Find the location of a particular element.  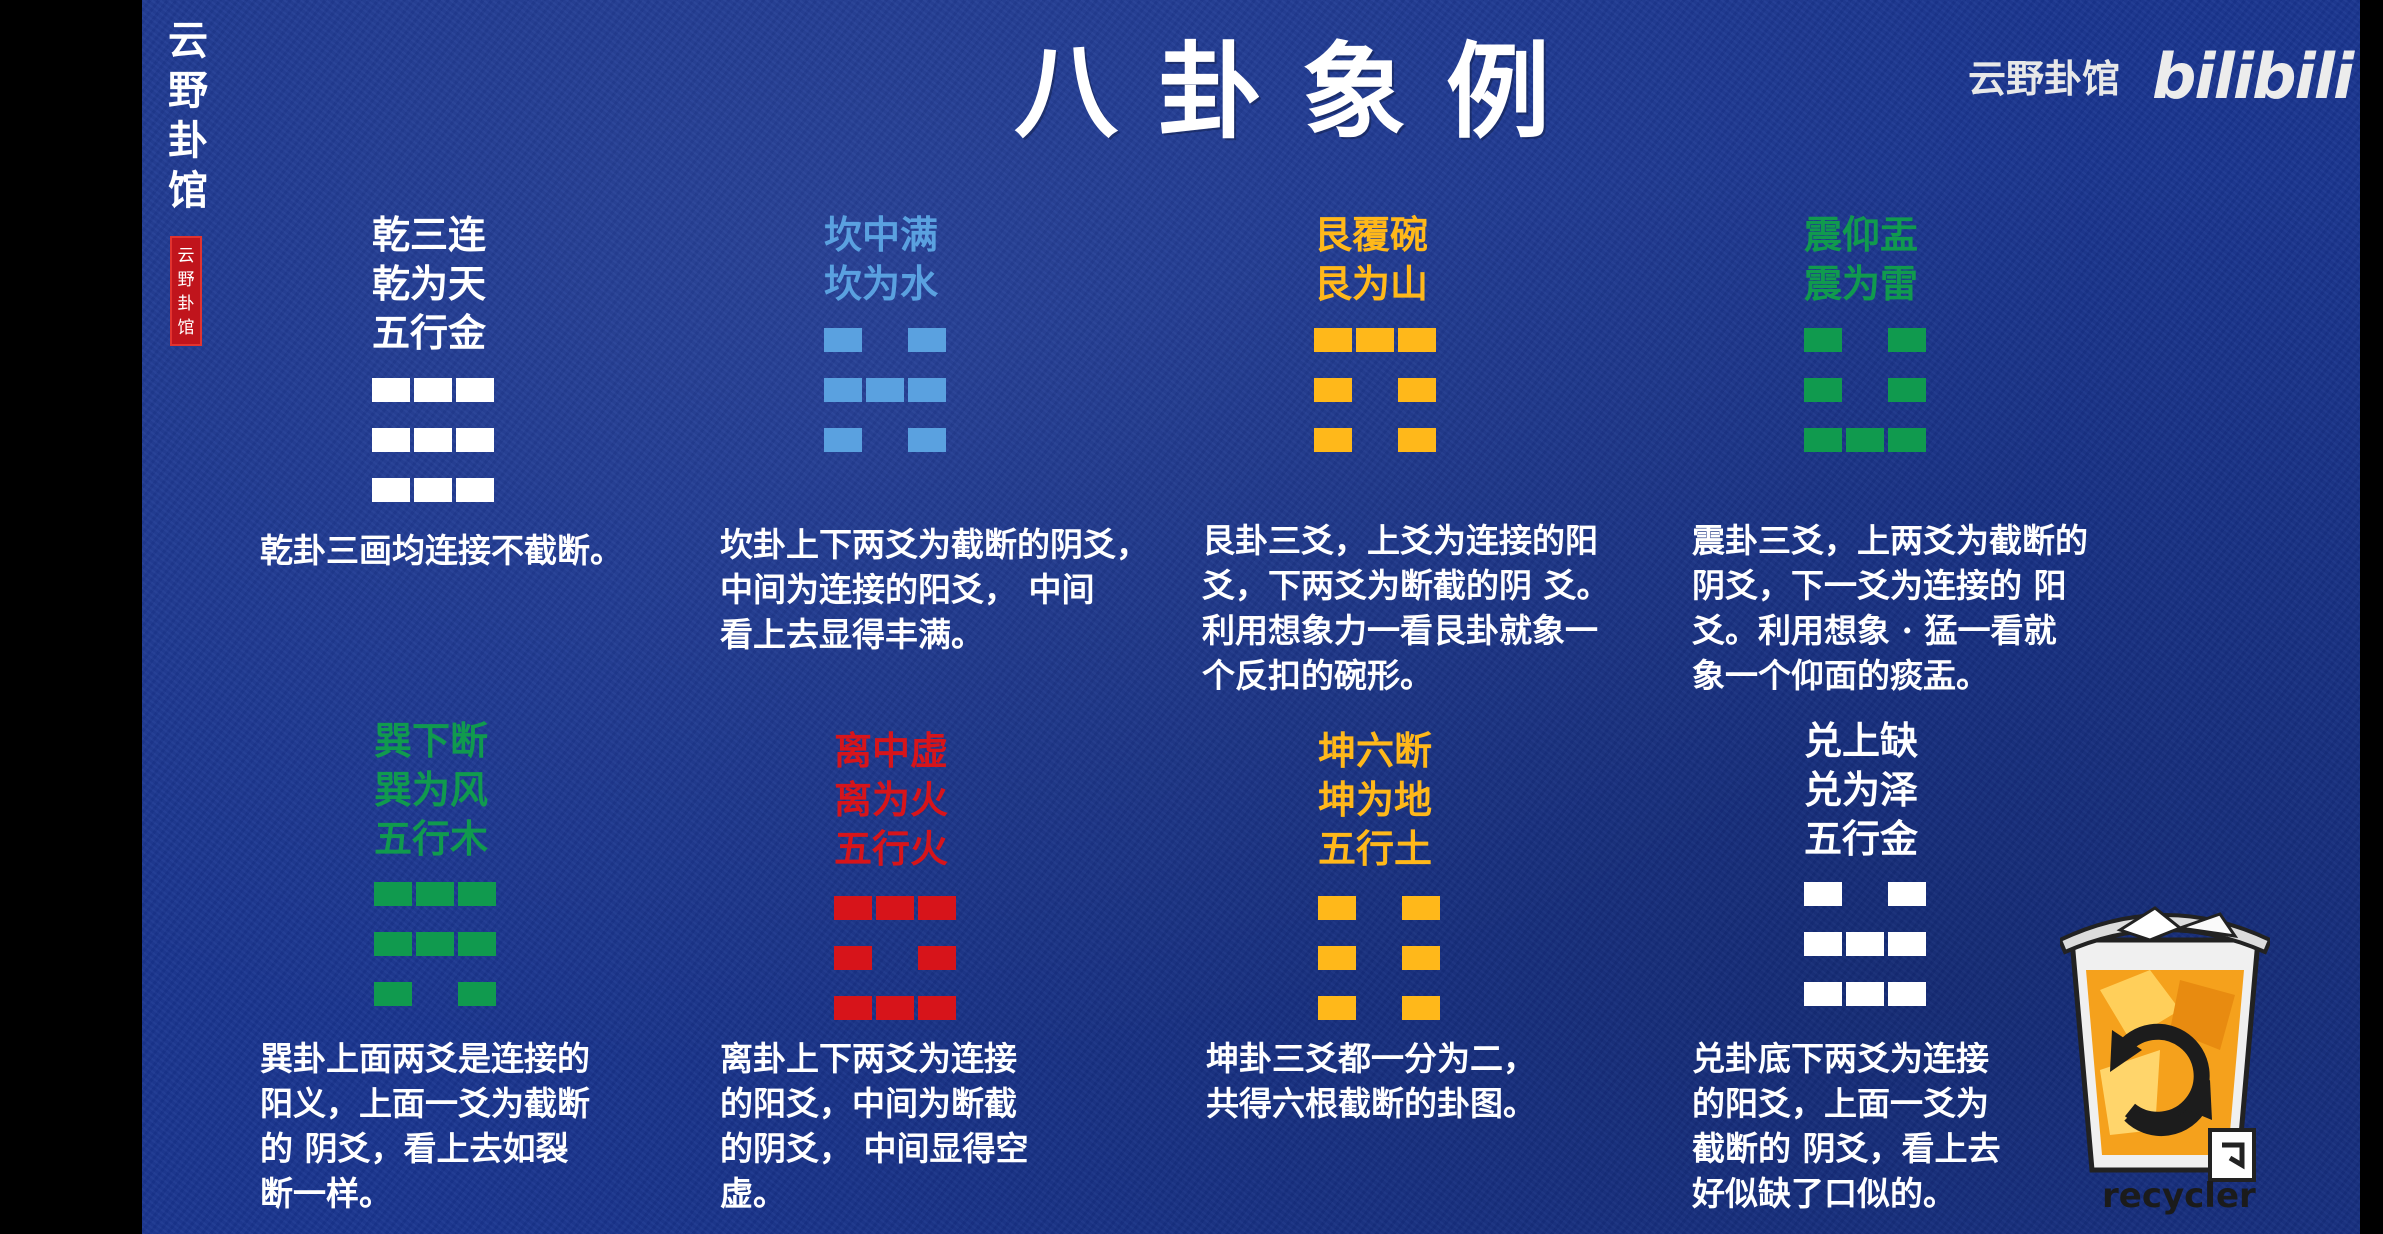

trigram-name-line: 兑为泽 is located at coordinates (1861, 789).